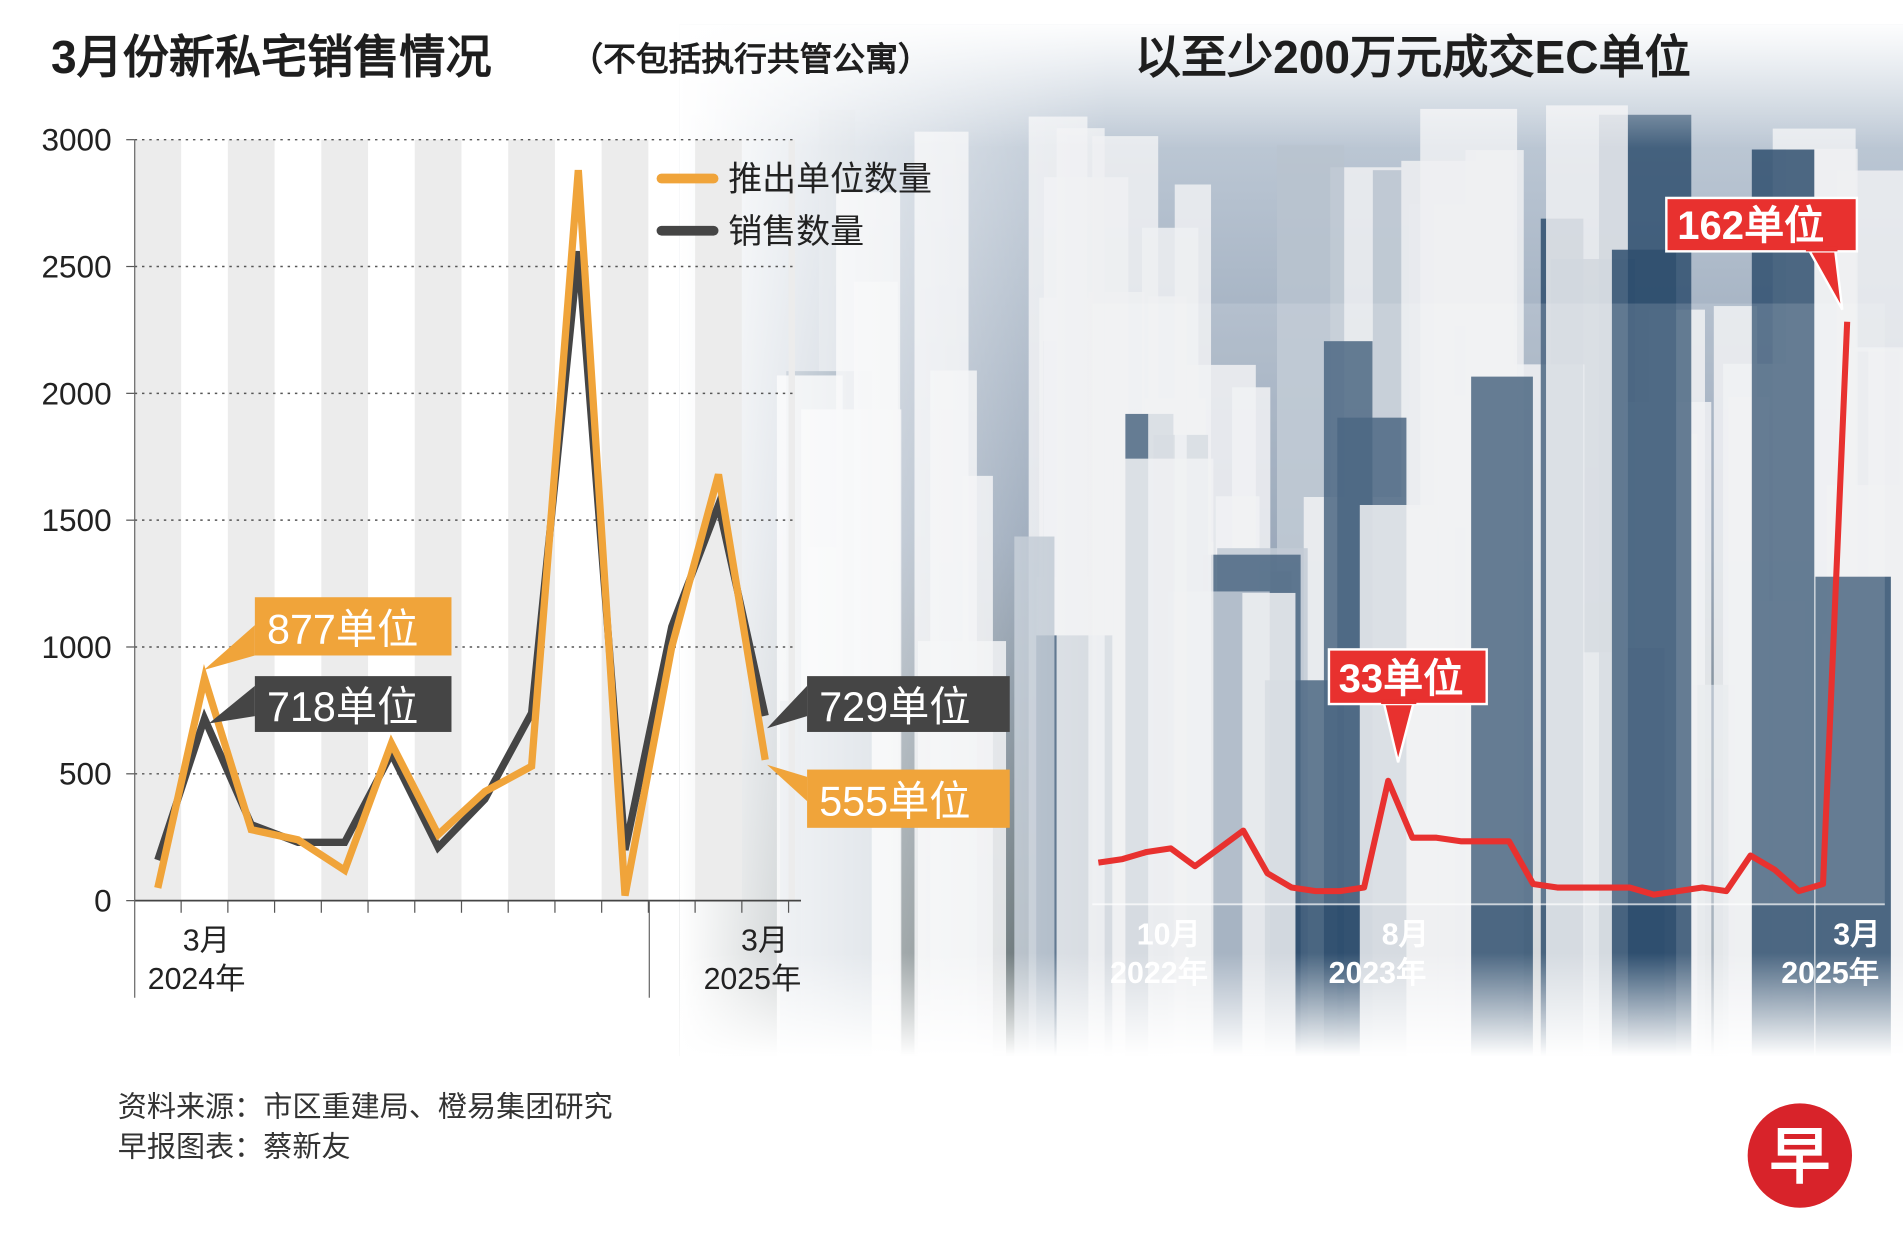 The width and height of the screenshot is (1903, 1260). Describe the element at coordinates (1762, 253) in the screenshot. I see `callout-162: 162单位` at that location.